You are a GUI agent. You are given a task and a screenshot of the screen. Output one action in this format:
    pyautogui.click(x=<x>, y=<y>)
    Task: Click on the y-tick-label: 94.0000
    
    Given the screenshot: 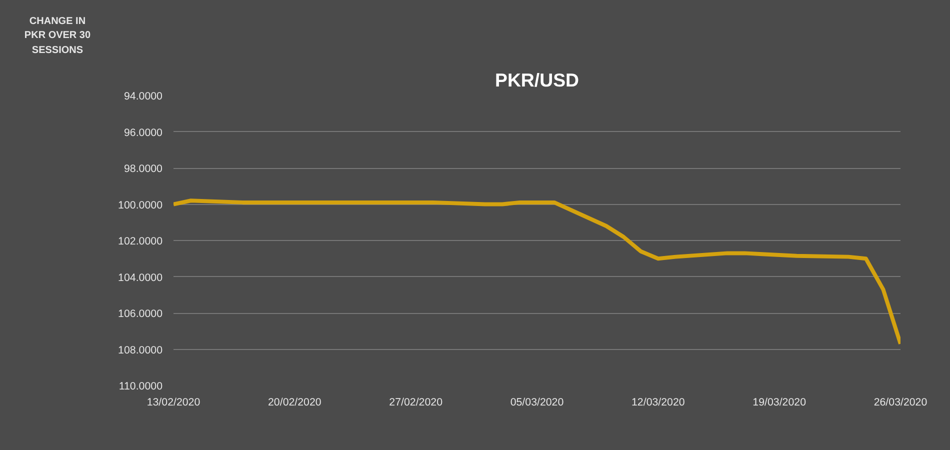 What is the action you would take?
    pyautogui.click(x=143, y=96)
    